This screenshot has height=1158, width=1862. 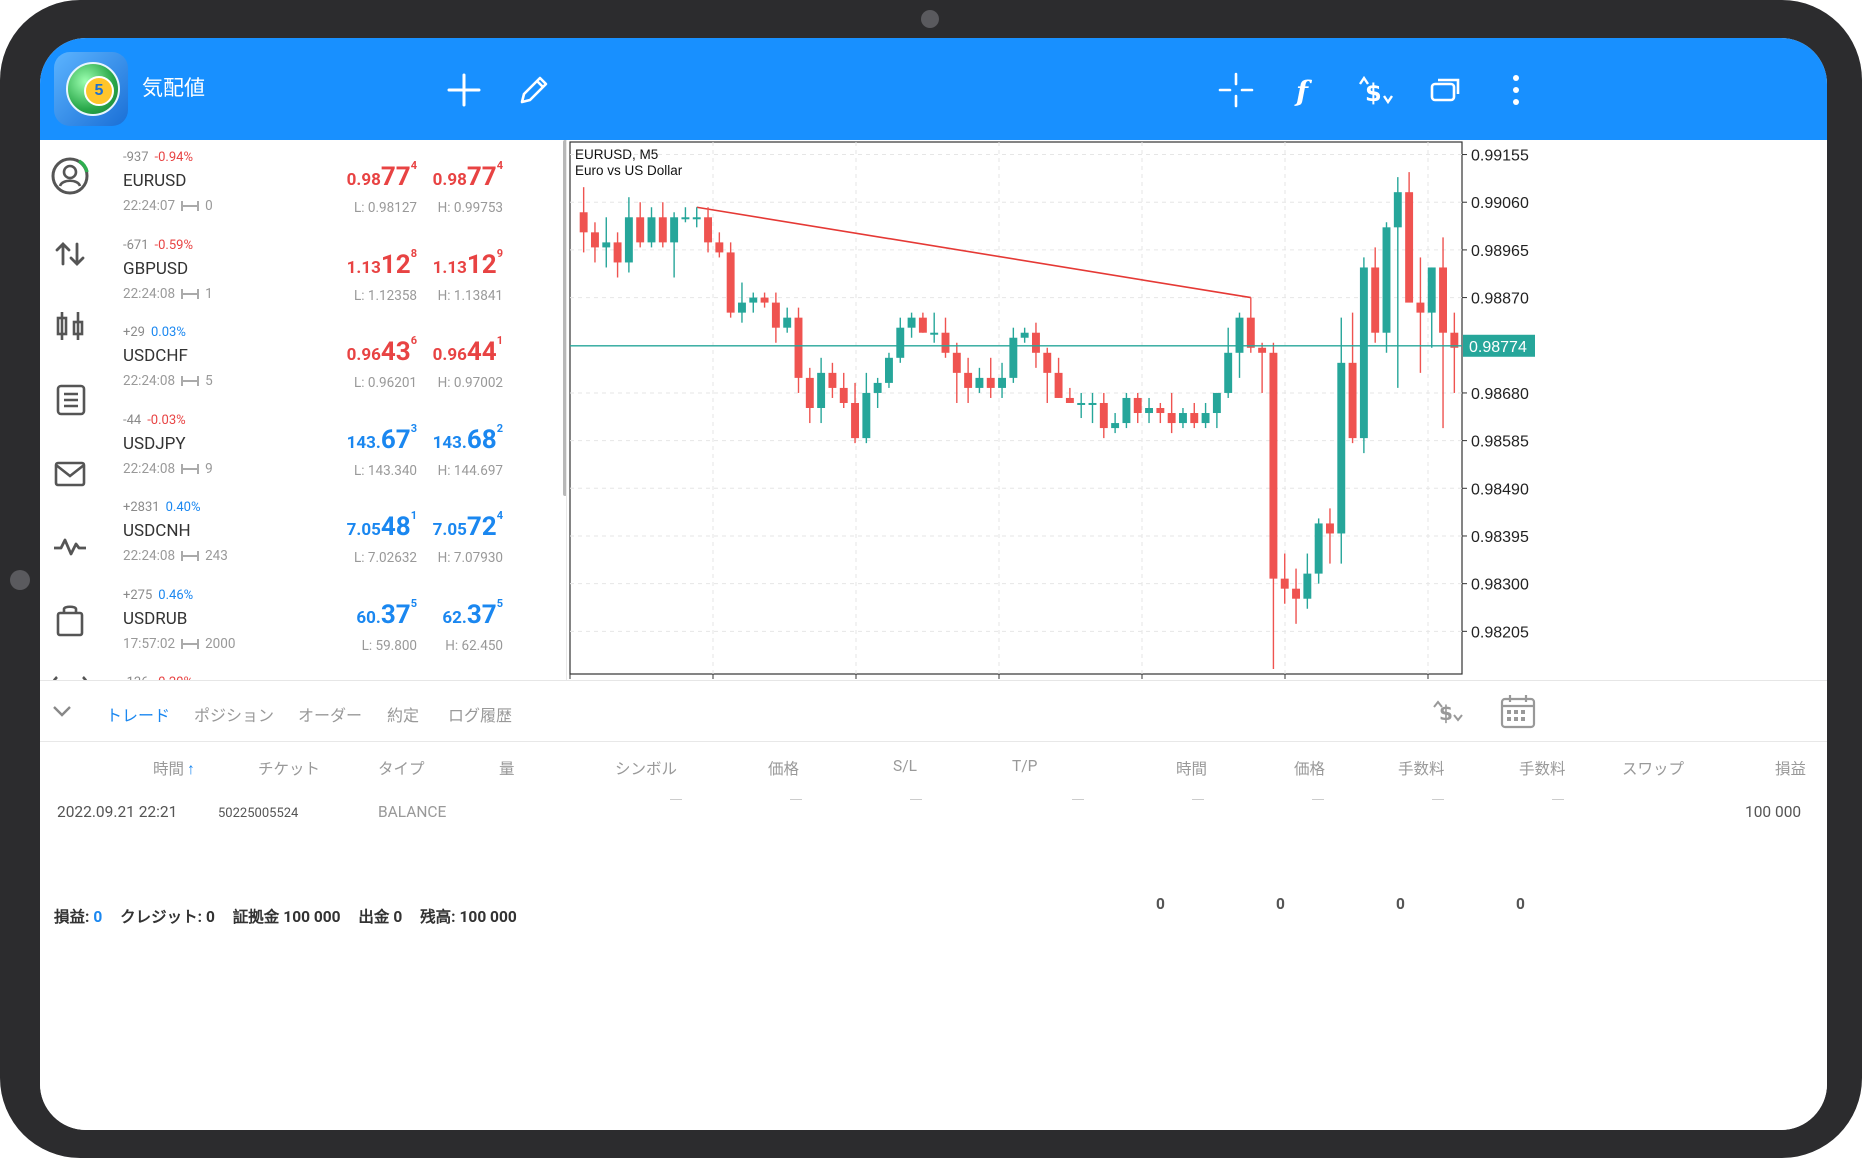 I want to click on tab-deals: 約定, so click(x=403, y=715).